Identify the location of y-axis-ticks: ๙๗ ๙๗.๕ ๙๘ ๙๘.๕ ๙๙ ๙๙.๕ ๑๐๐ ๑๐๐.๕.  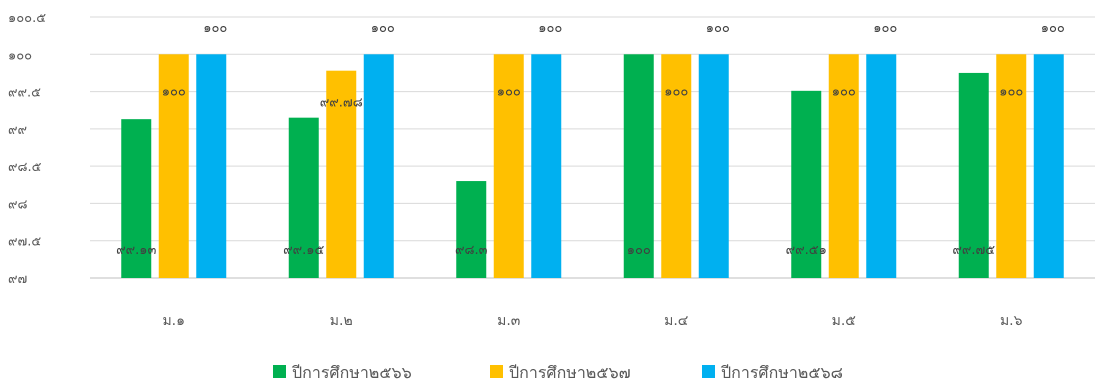
(27, 149).